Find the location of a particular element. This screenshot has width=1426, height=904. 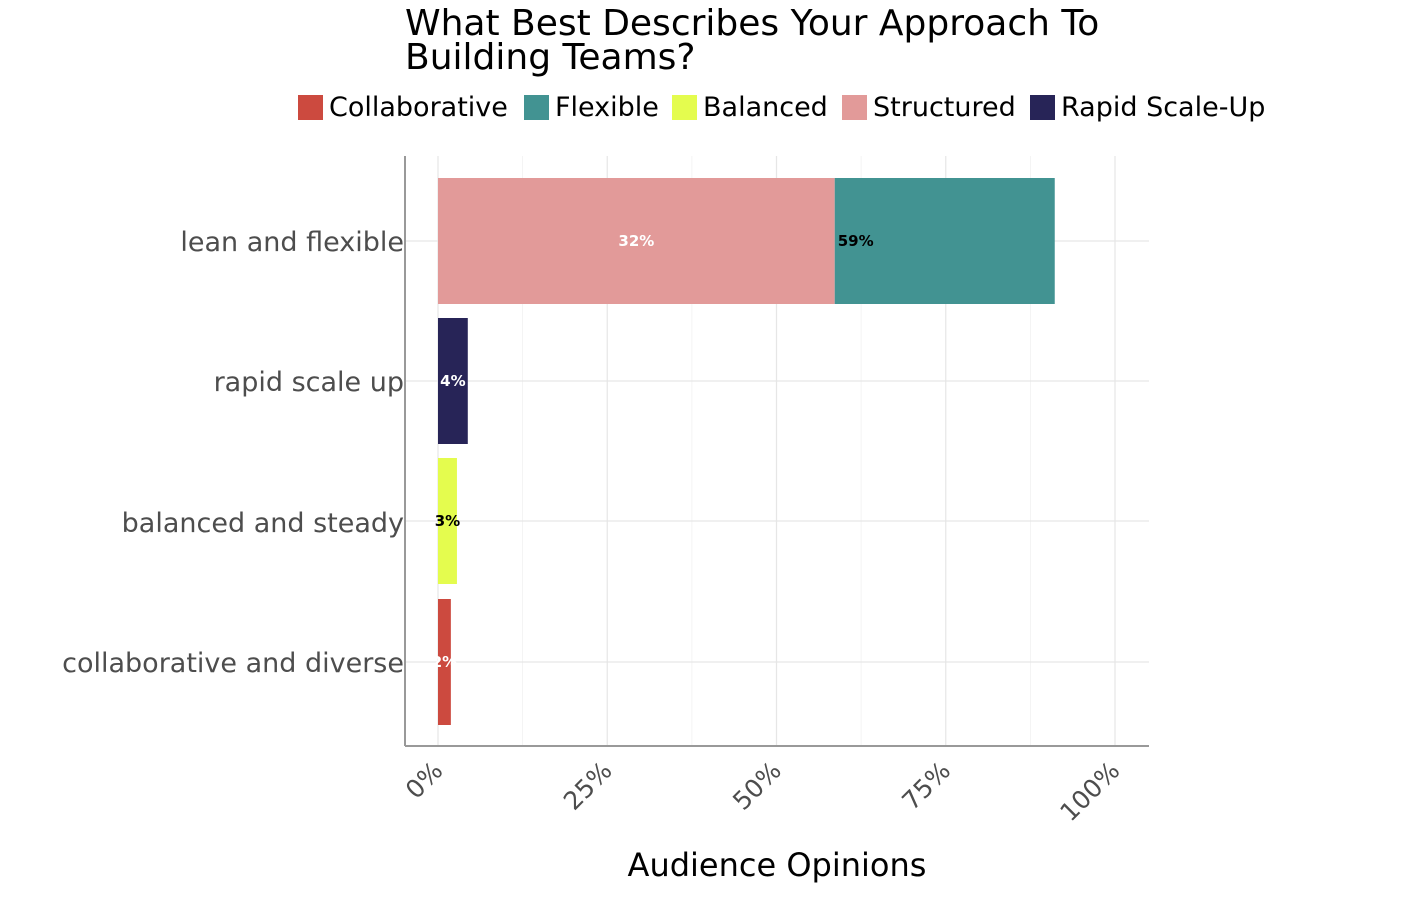

legend-label-collaborative: Collaborative is located at coordinates (418, 107).